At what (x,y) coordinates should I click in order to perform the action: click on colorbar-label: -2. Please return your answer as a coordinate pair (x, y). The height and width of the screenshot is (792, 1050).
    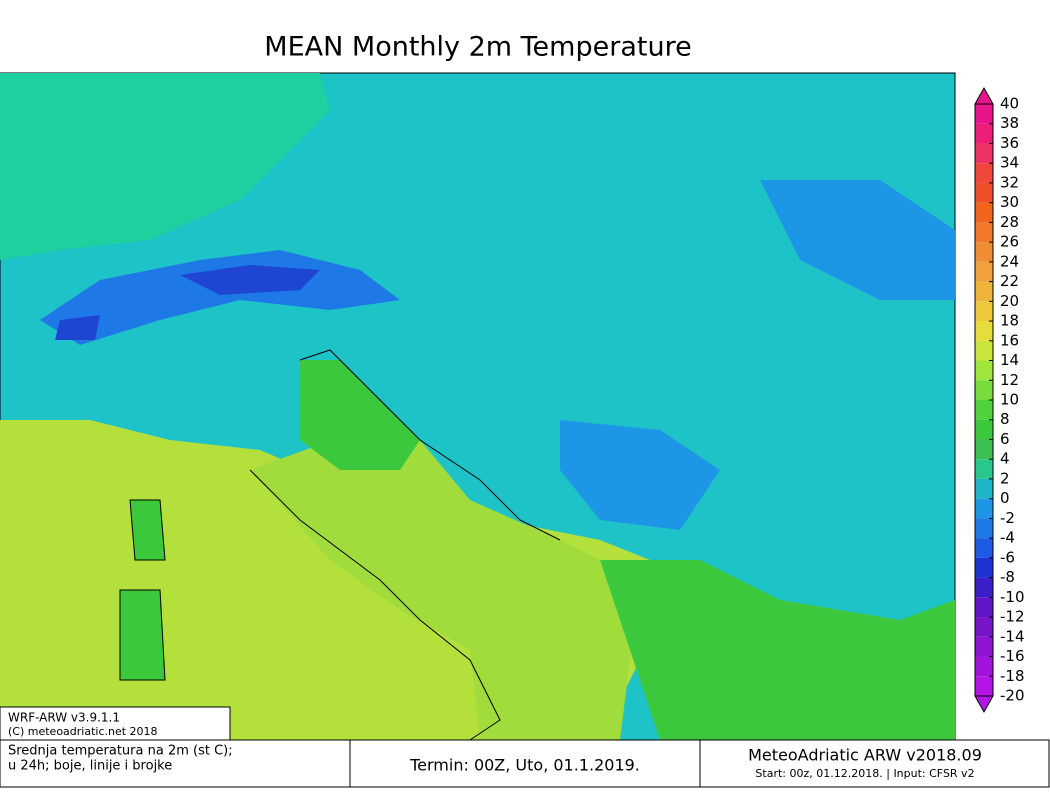
    Looking at the image, I should click on (1007, 518).